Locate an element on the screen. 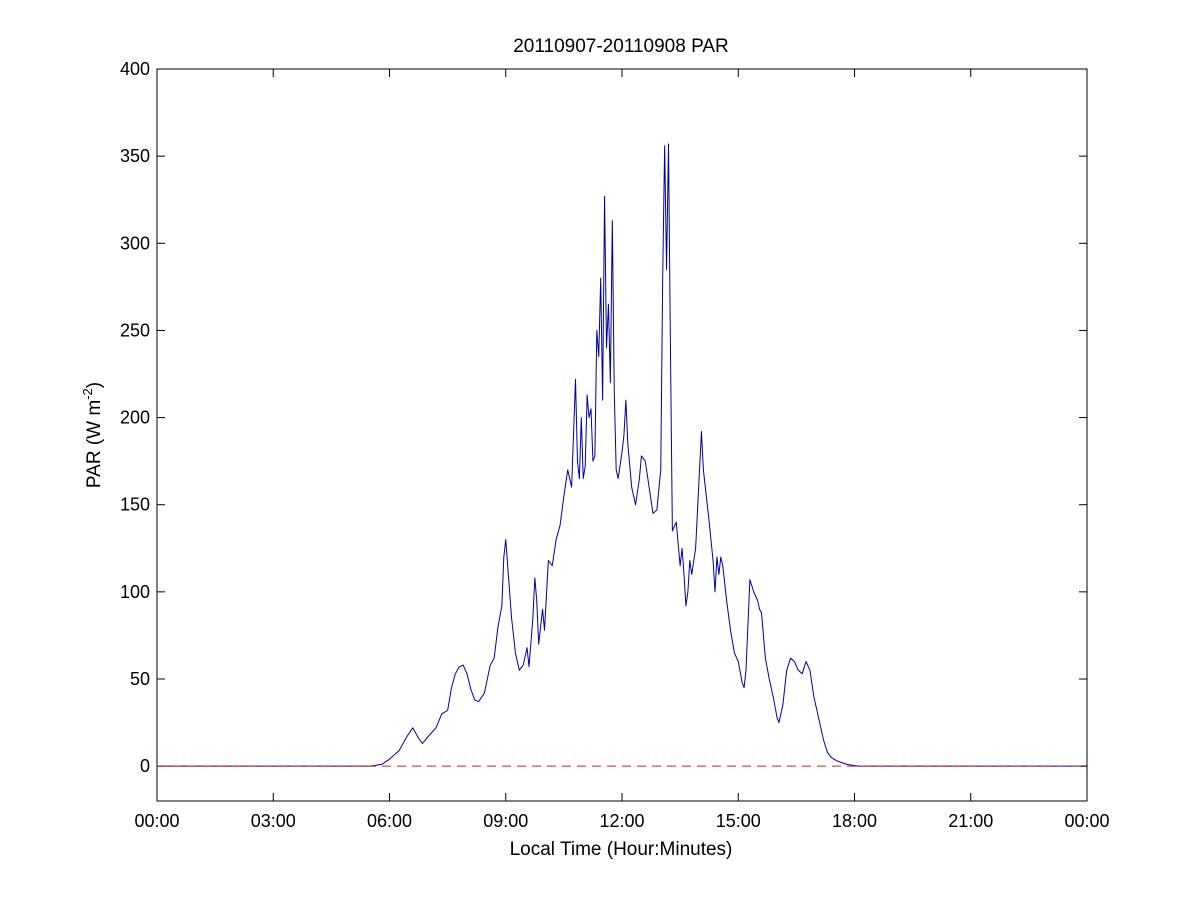 This screenshot has height=901, width=1201. y-axis-label-main: PAR (W m is located at coordinates (94, 444).